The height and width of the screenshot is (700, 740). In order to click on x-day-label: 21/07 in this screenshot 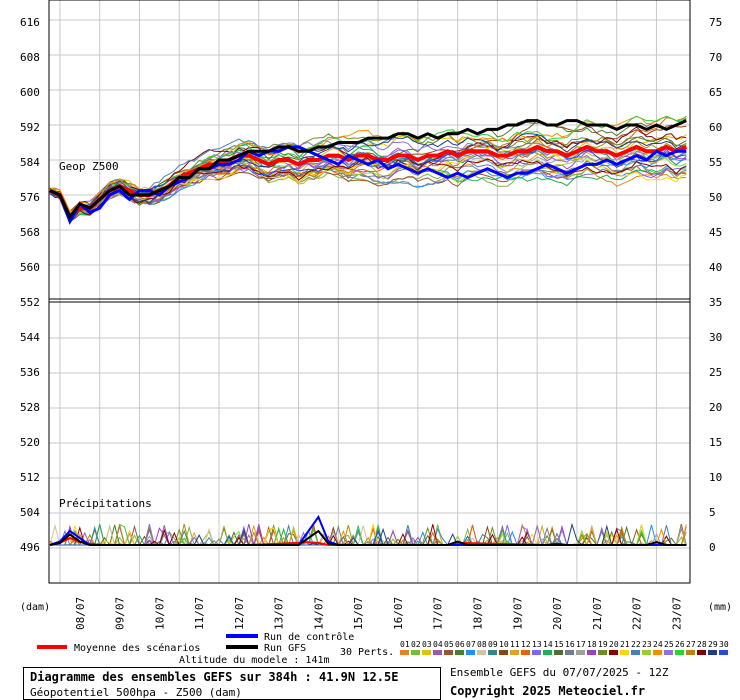, I will do `click(597, 613)`.